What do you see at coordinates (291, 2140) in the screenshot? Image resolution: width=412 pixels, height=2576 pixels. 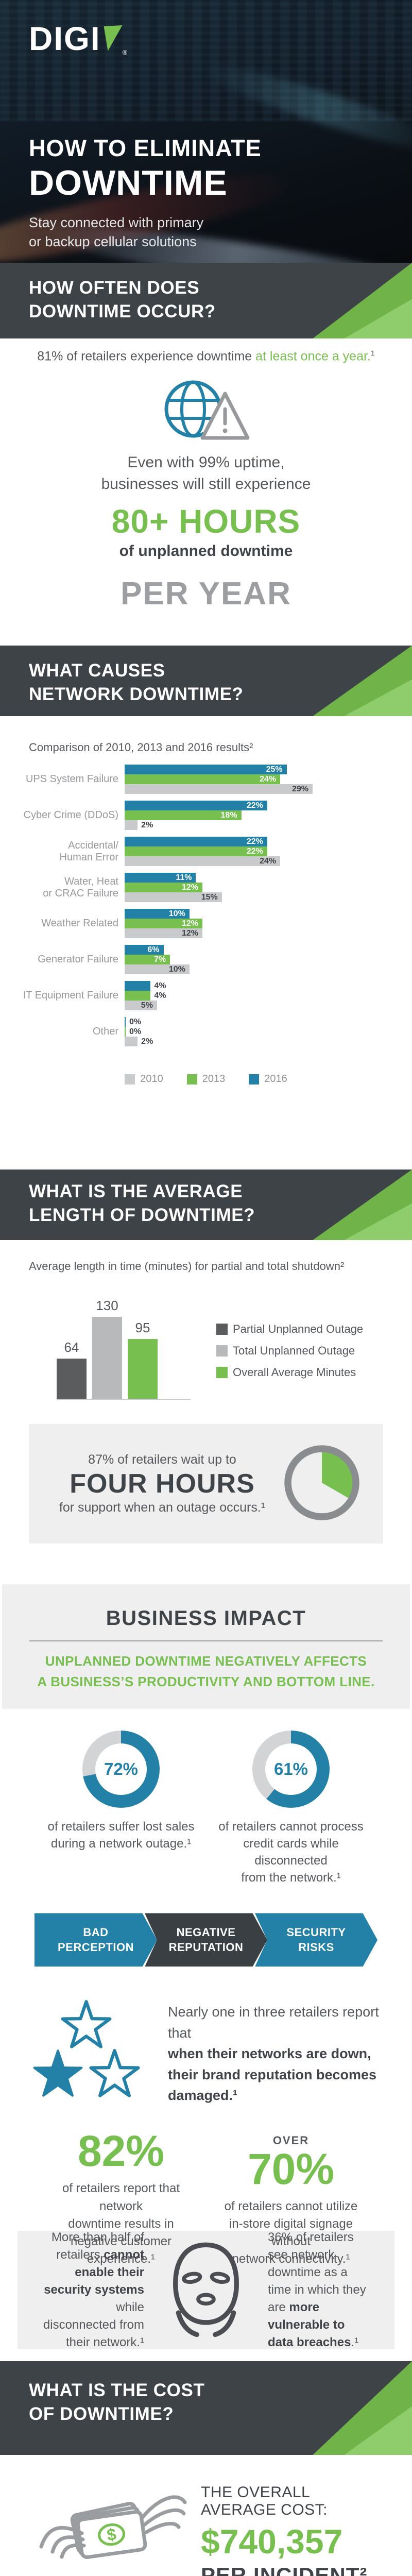 I see `over-label: OVER` at bounding box center [291, 2140].